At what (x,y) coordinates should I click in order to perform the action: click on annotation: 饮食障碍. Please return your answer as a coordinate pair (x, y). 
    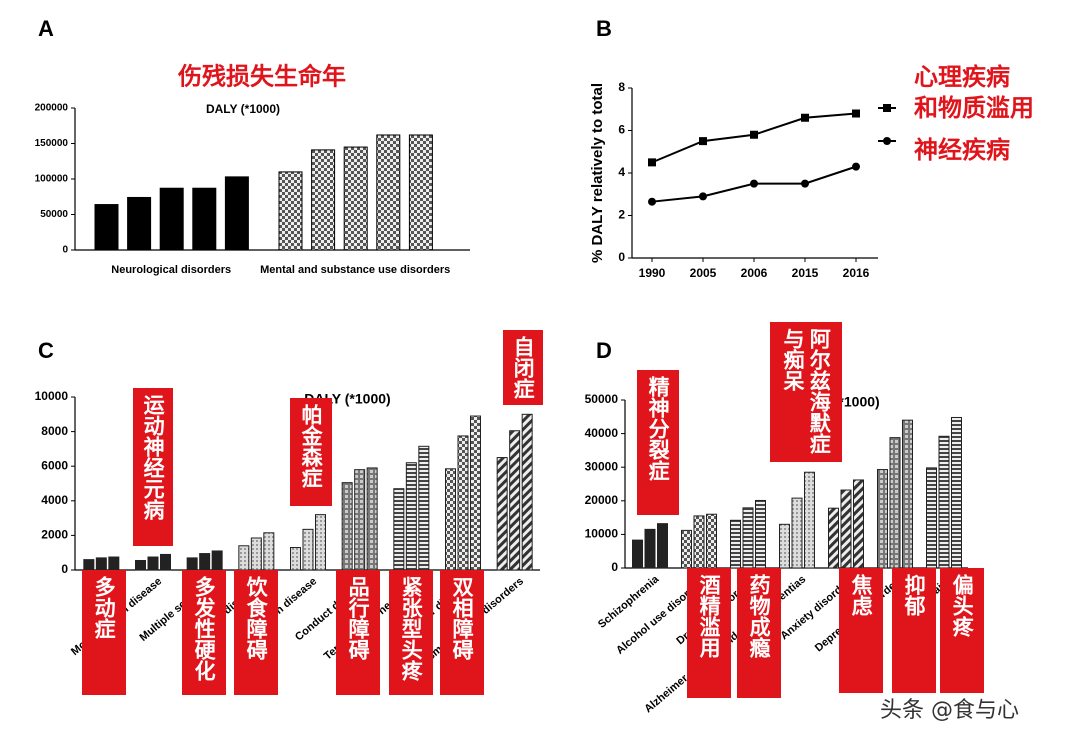
    Looking at the image, I should click on (256, 632).